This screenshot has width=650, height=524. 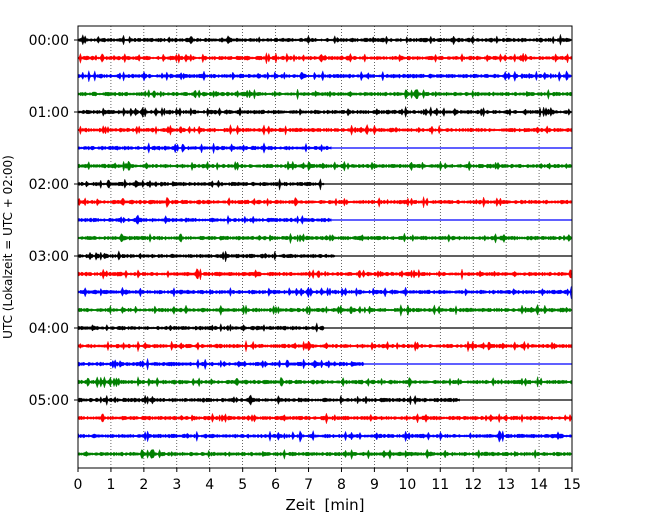 What do you see at coordinates (473, 485) in the screenshot?
I see `x-tick-label: 12` at bounding box center [473, 485].